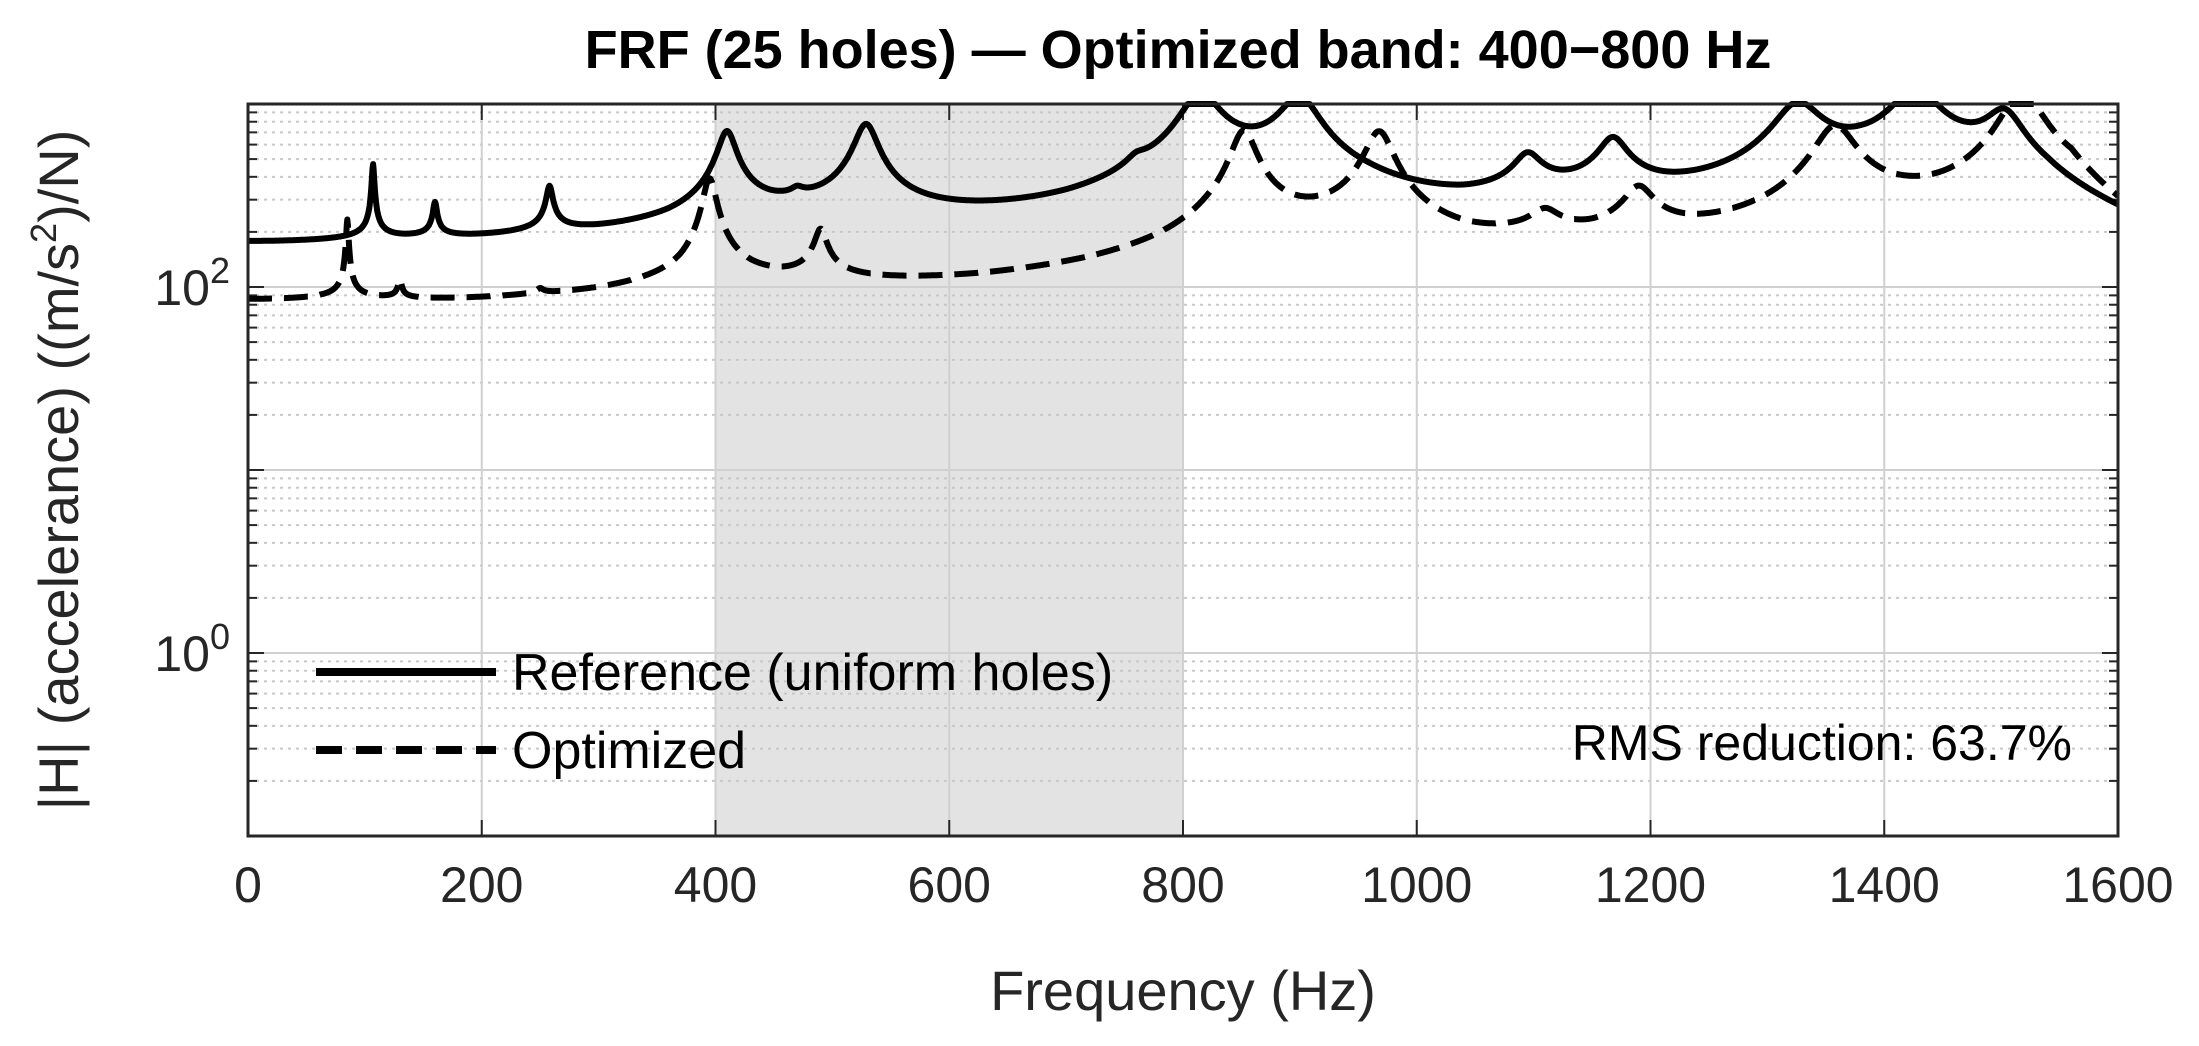 Image resolution: width=2199 pixels, height=1046 pixels. I want to click on x-tick-labels: 0 200 400 600 800 1000 1200 1400 1600, so click(1204, 885).